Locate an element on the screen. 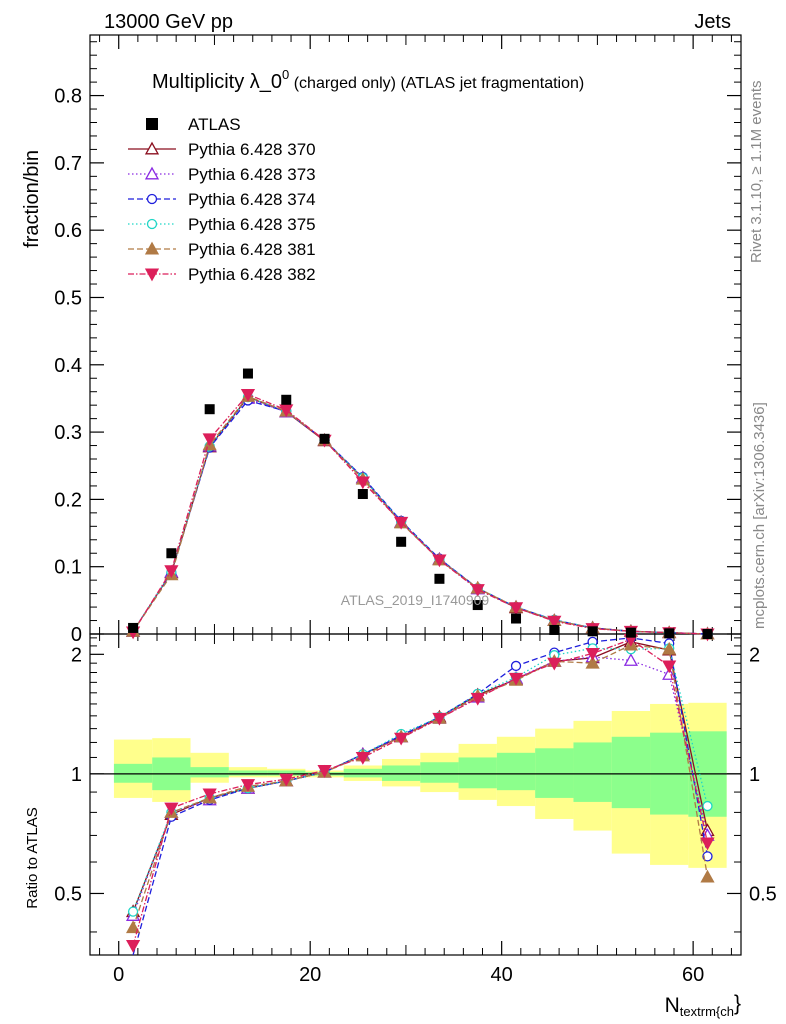  ratio-uncertainty-bands is located at coordinates (415, 785).